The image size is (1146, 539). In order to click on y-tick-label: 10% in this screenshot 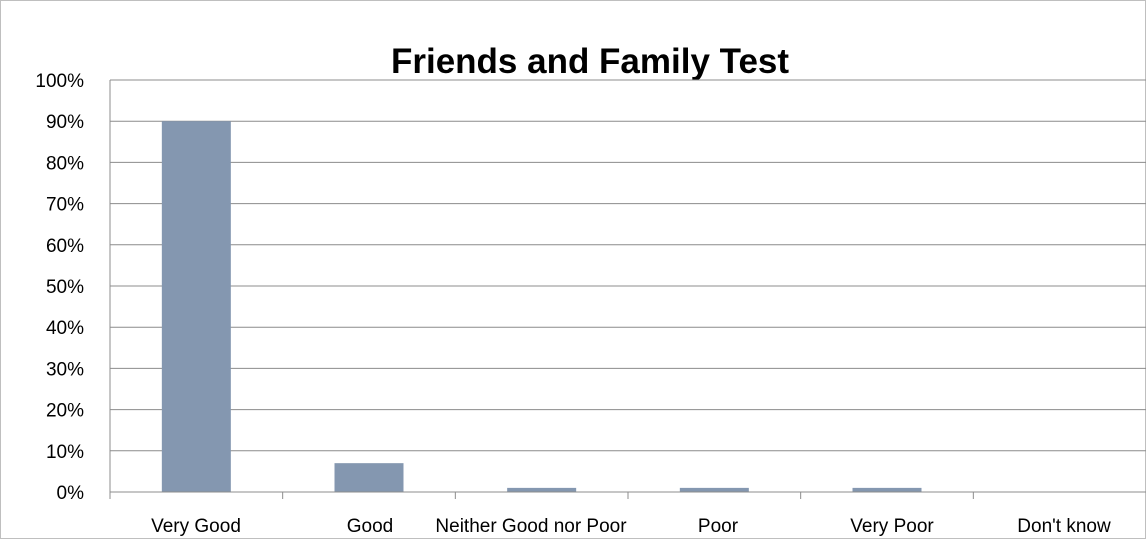, I will do `click(65, 452)`.